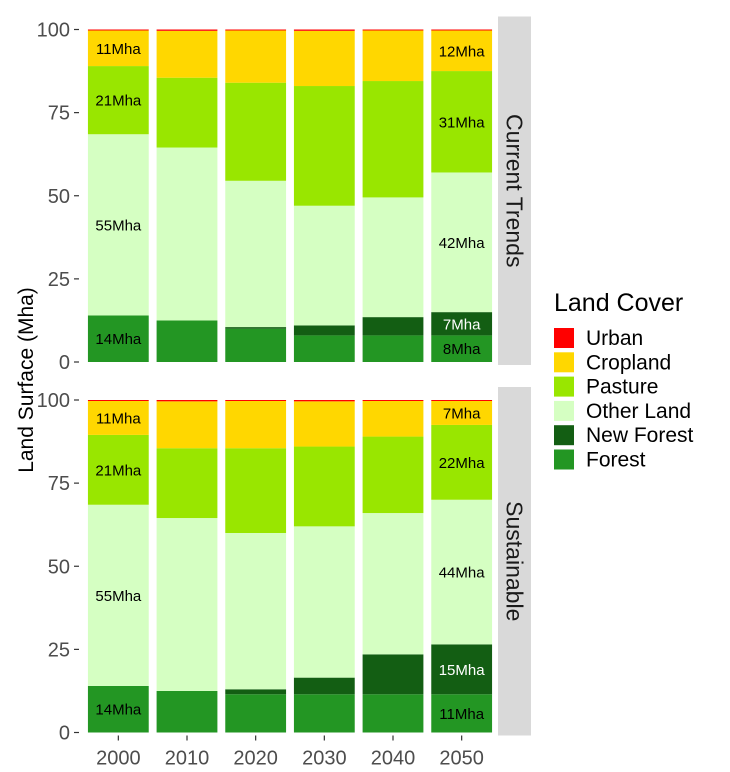 Image resolution: width=730 pixels, height=772 pixels. I want to click on x-axis: 2000 2010 2020 2030 2040 2050, so click(290, 752).